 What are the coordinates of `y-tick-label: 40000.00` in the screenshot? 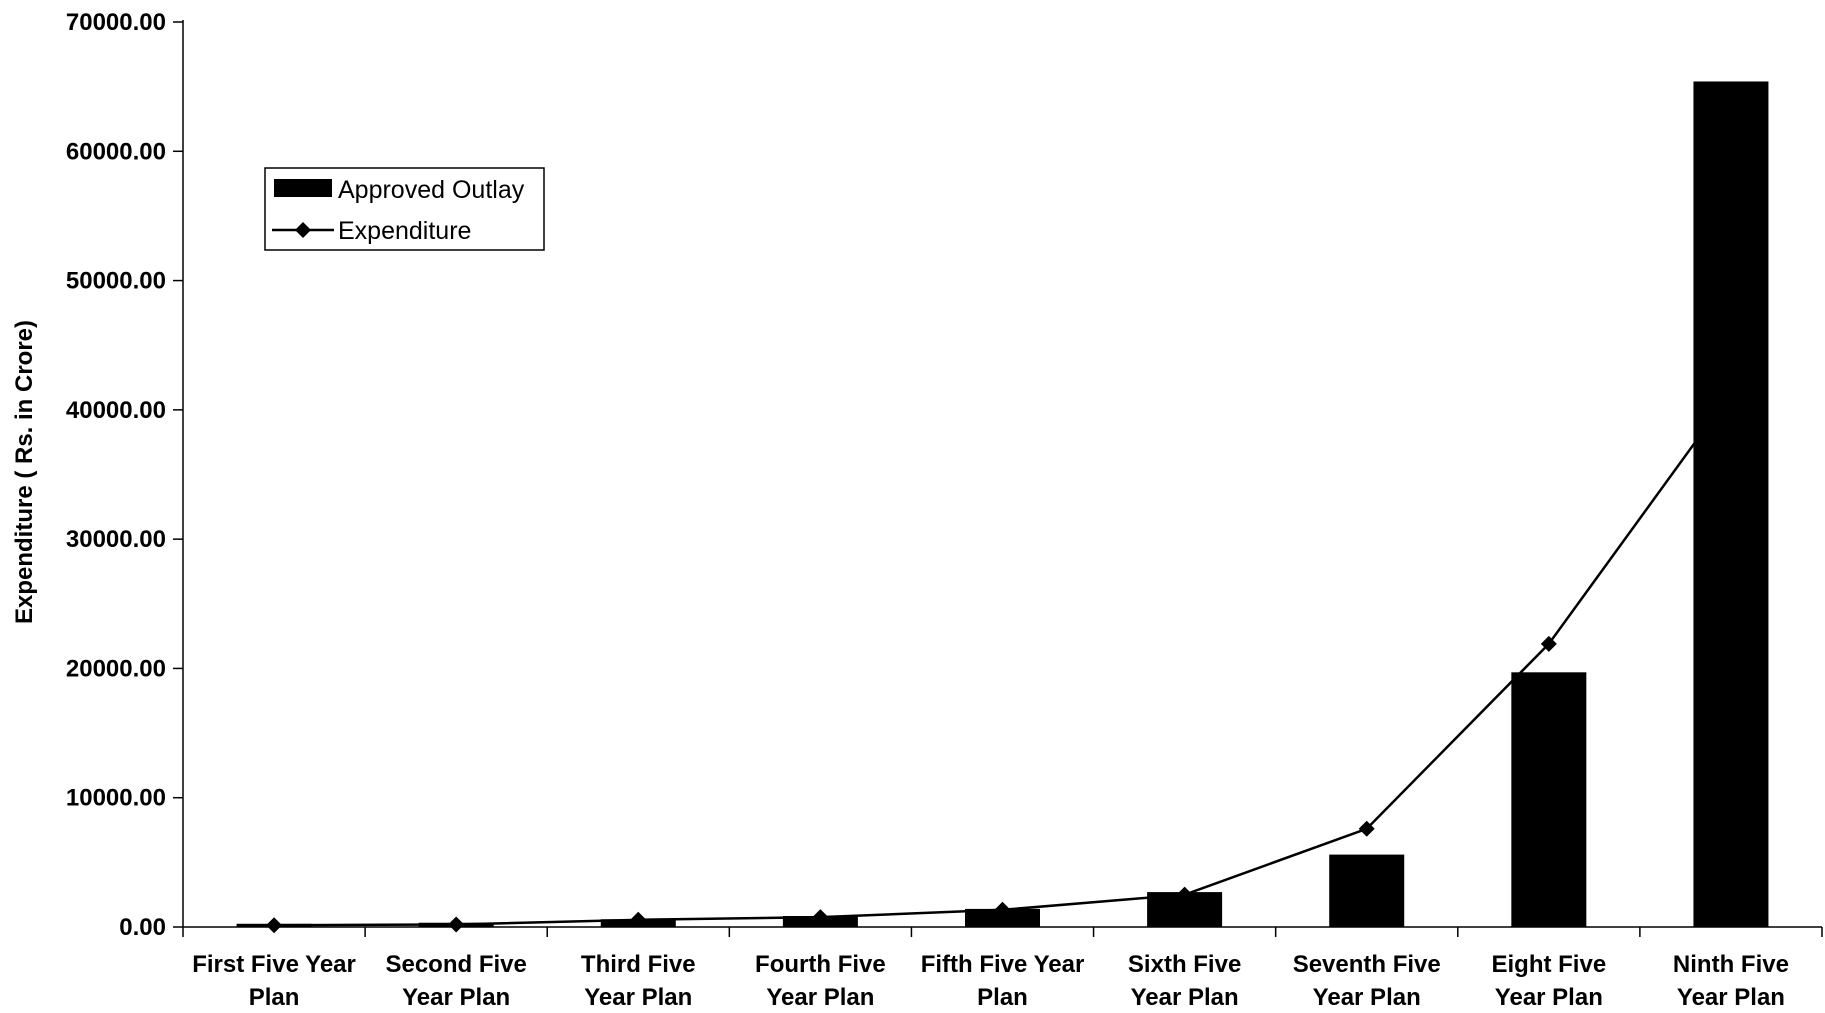 It's located at (116, 410).